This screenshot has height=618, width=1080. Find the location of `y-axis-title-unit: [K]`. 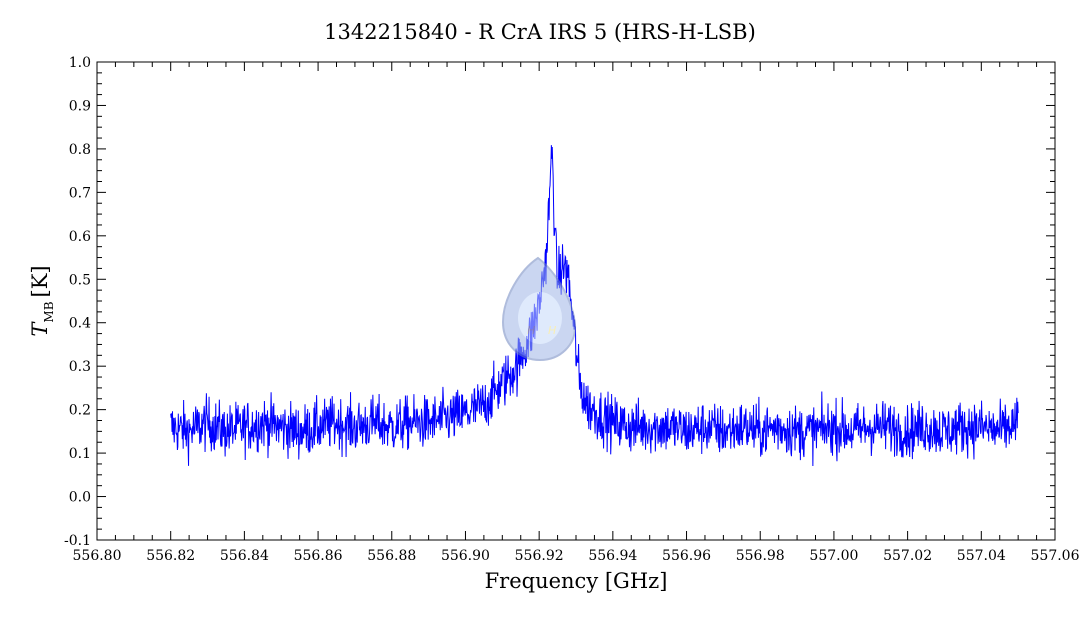

y-axis-title-unit: [K] is located at coordinates (40, 281).